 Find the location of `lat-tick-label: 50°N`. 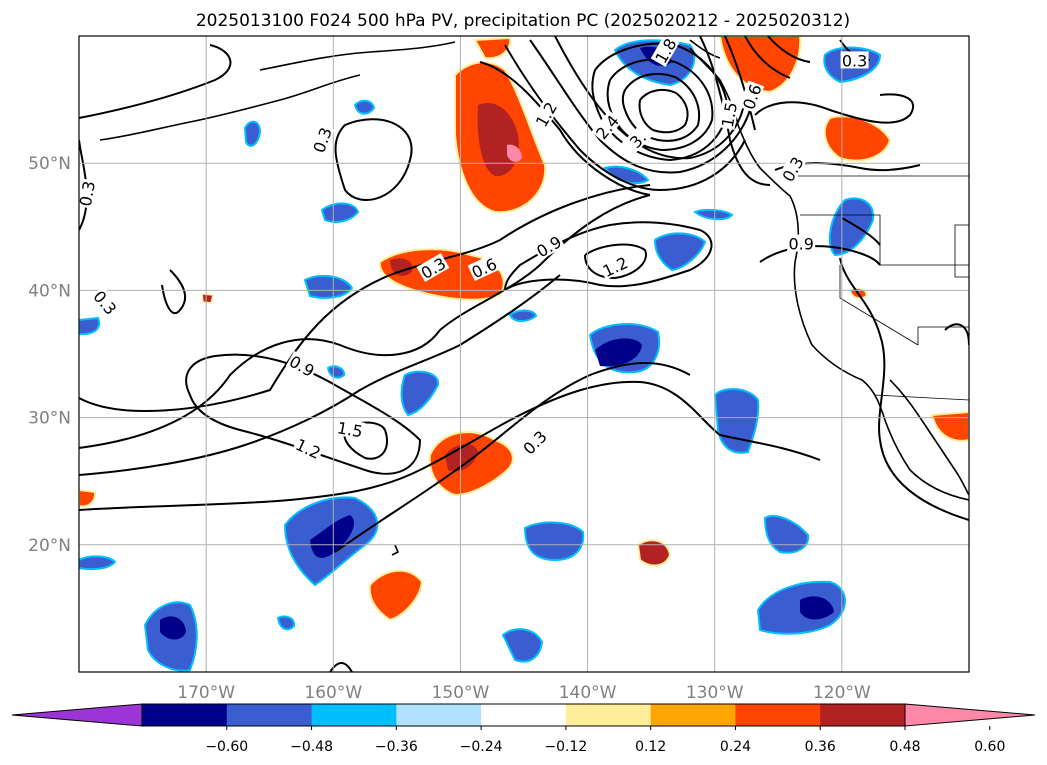

lat-tick-label: 50°N is located at coordinates (49, 164).